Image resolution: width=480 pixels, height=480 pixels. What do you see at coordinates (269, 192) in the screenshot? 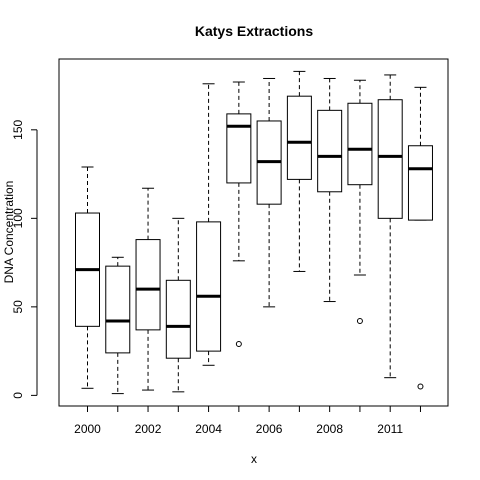
I see `box-2006` at bounding box center [269, 192].